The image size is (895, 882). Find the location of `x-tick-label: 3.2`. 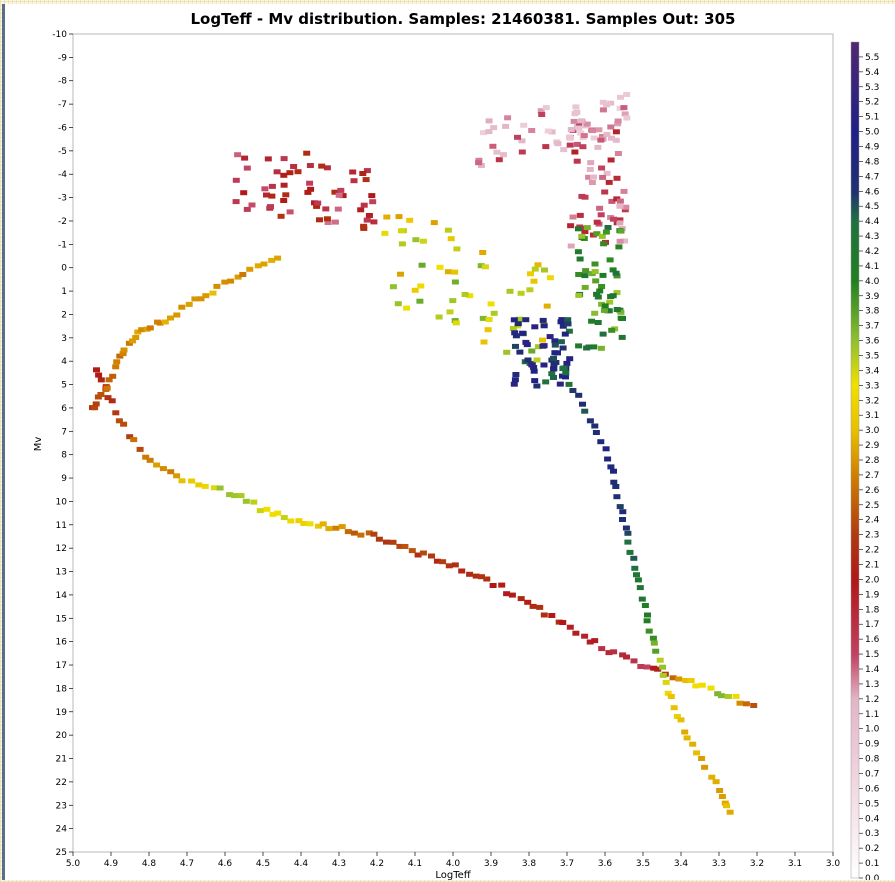

x-tick-label: 3.2 is located at coordinates (757, 864).